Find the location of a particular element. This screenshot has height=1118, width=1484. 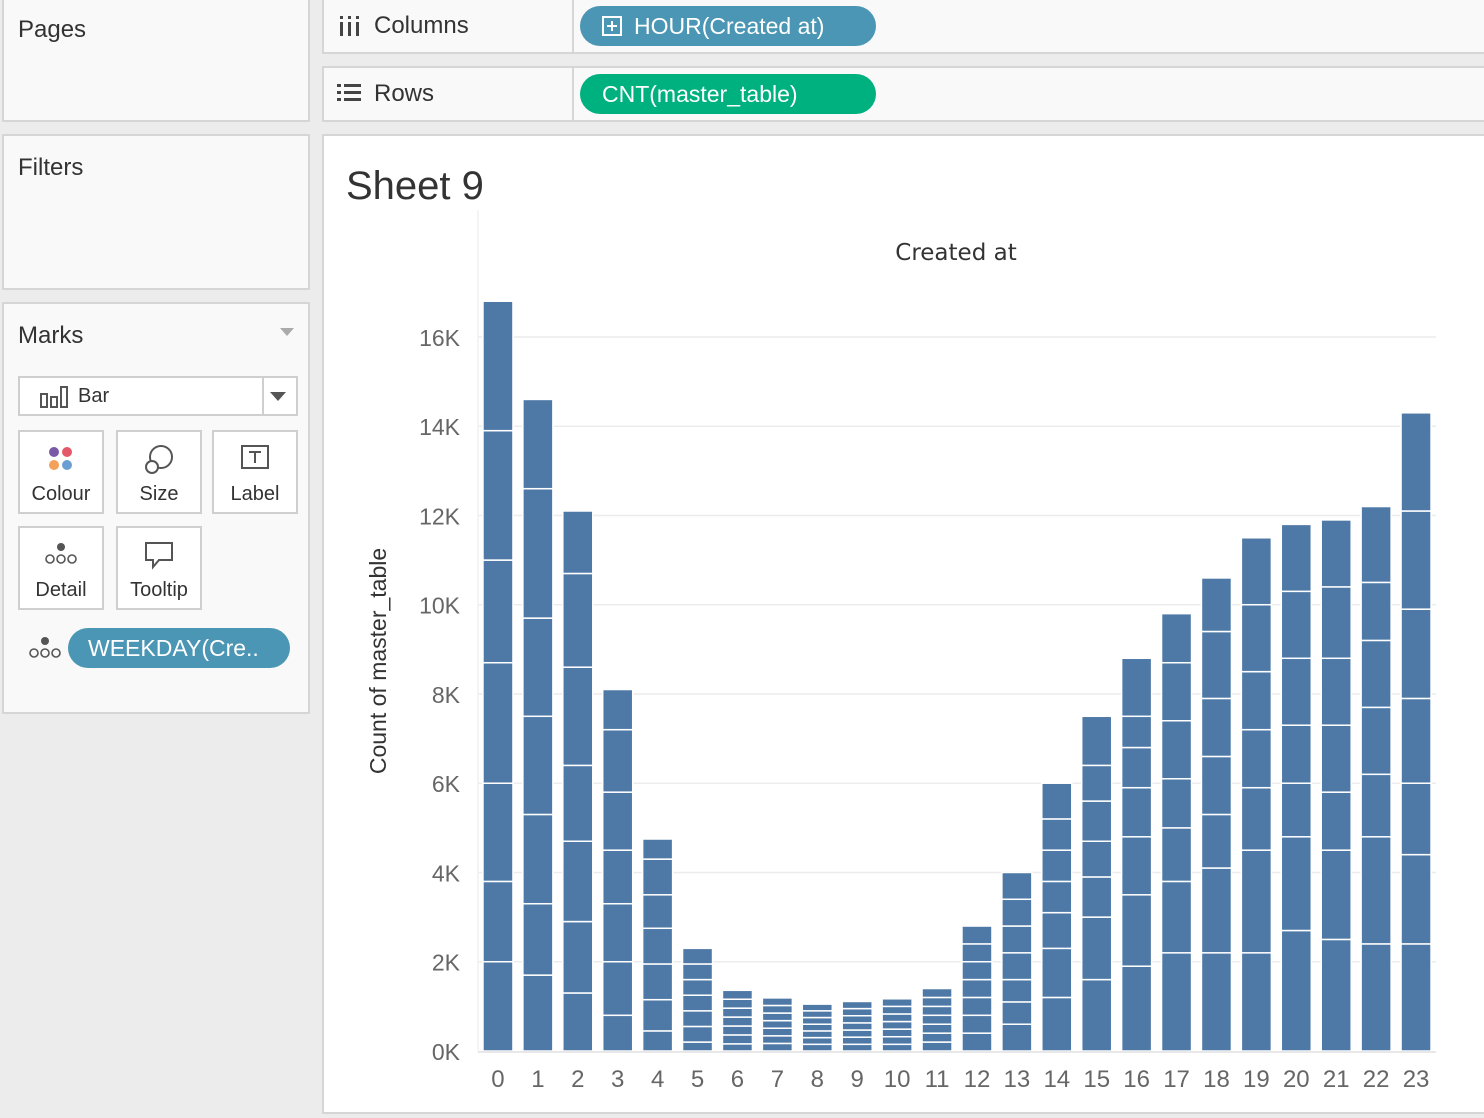

y-axis-title: Count of master_table is located at coordinates (378, 661).